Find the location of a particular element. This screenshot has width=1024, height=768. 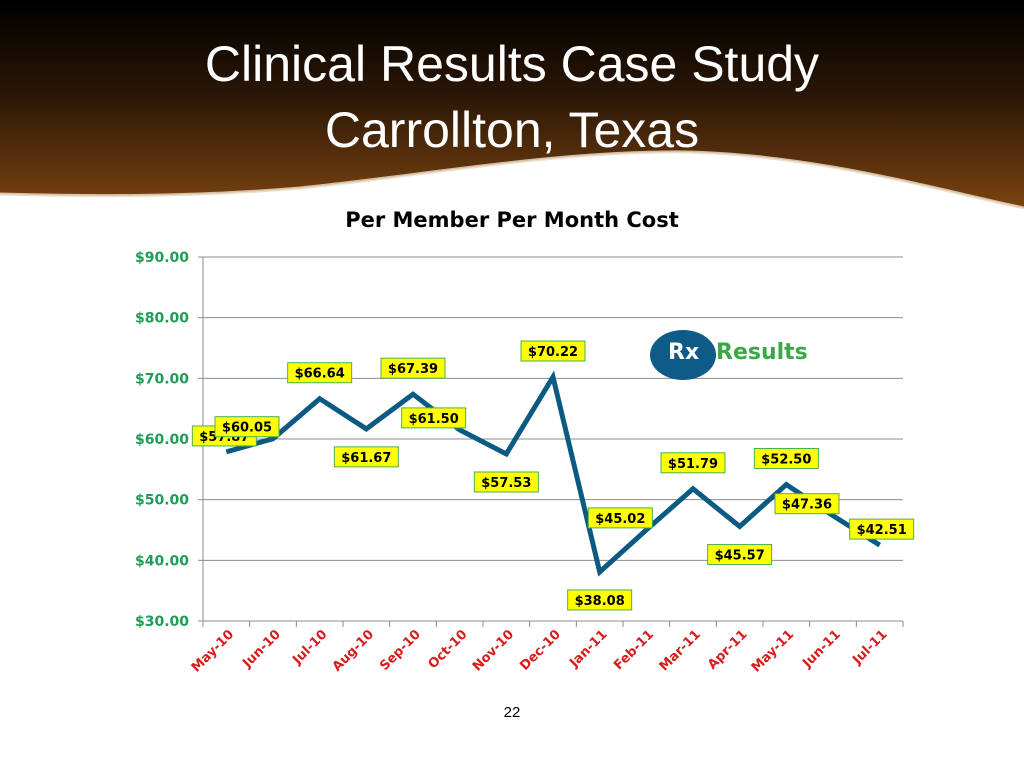

x-tick-label: Jun-10 is located at coordinates (261, 649).